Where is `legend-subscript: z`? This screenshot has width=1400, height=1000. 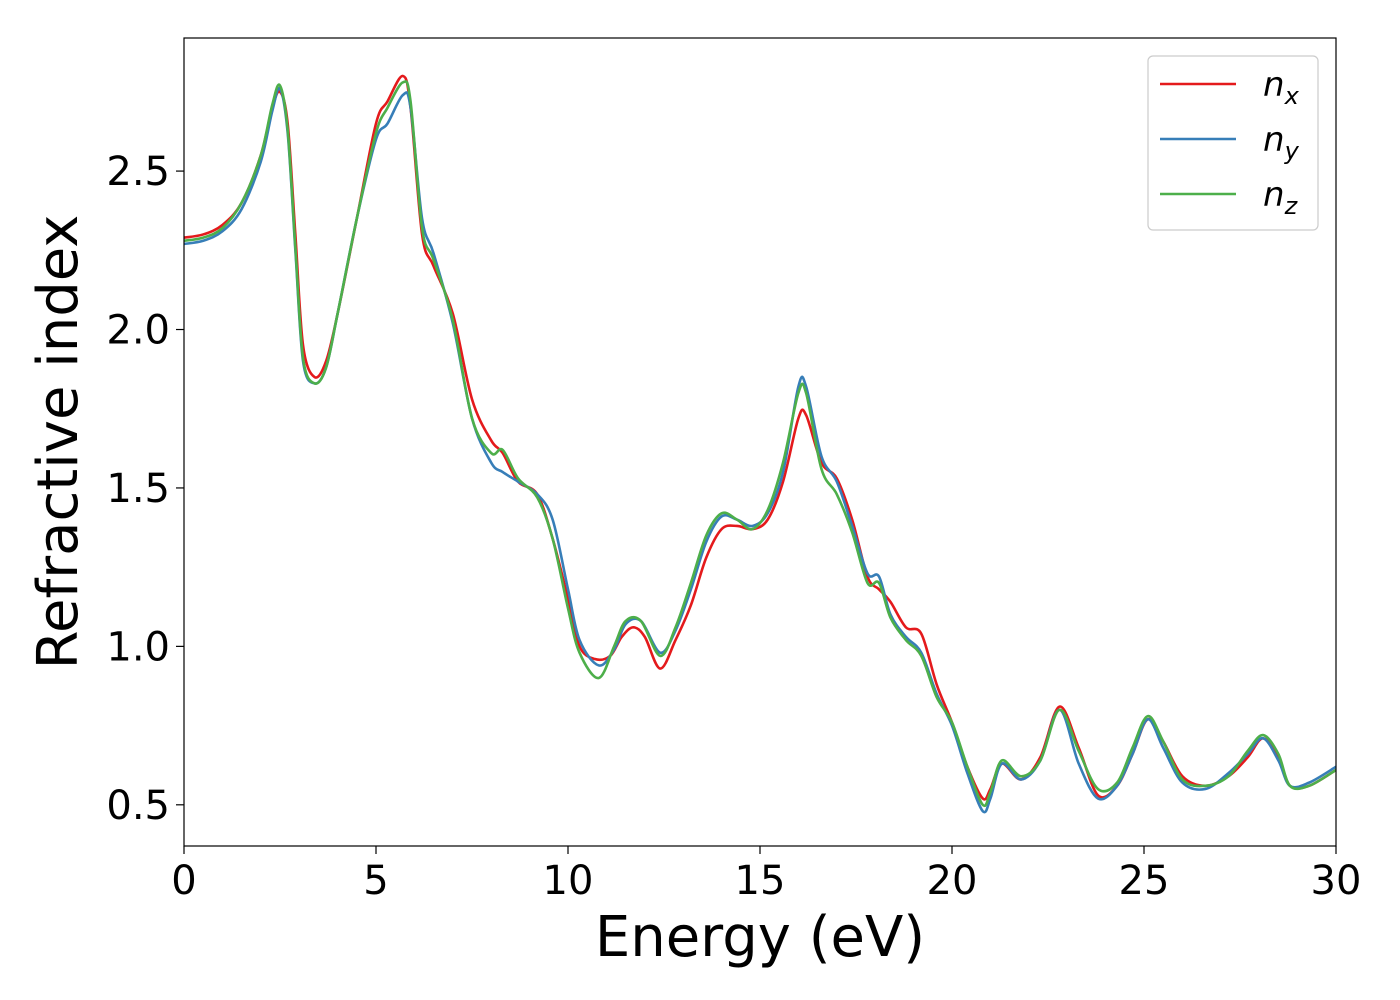 legend-subscript: z is located at coordinates (1291, 206).